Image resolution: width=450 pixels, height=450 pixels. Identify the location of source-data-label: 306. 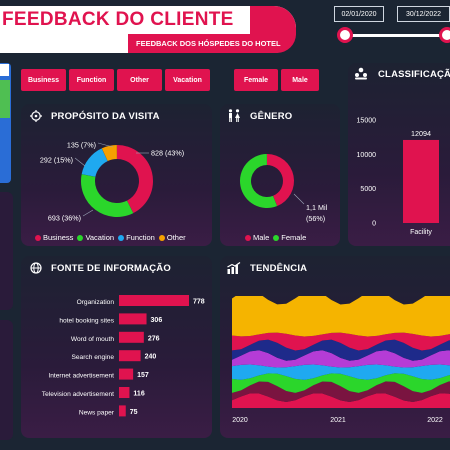
(157, 320).